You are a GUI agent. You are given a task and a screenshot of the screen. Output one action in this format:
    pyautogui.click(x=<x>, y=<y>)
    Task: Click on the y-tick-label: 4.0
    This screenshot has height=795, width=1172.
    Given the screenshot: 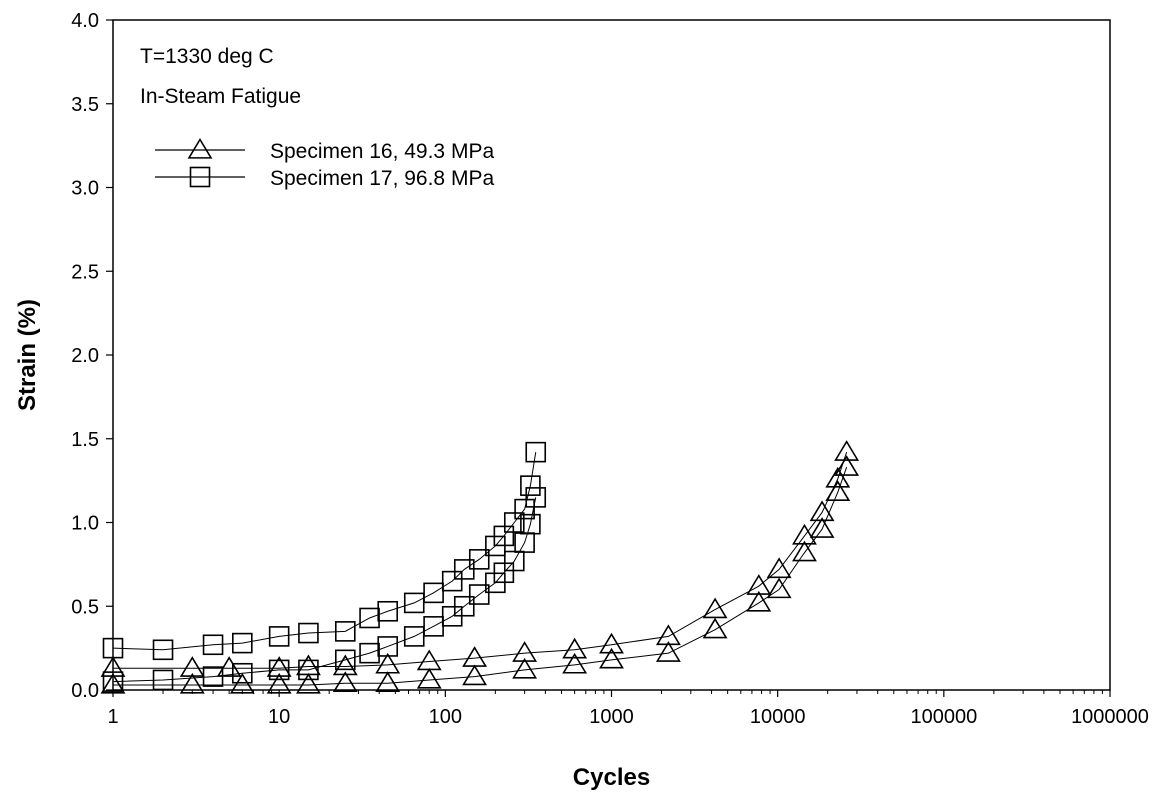 What is the action you would take?
    pyautogui.click(x=85, y=21)
    